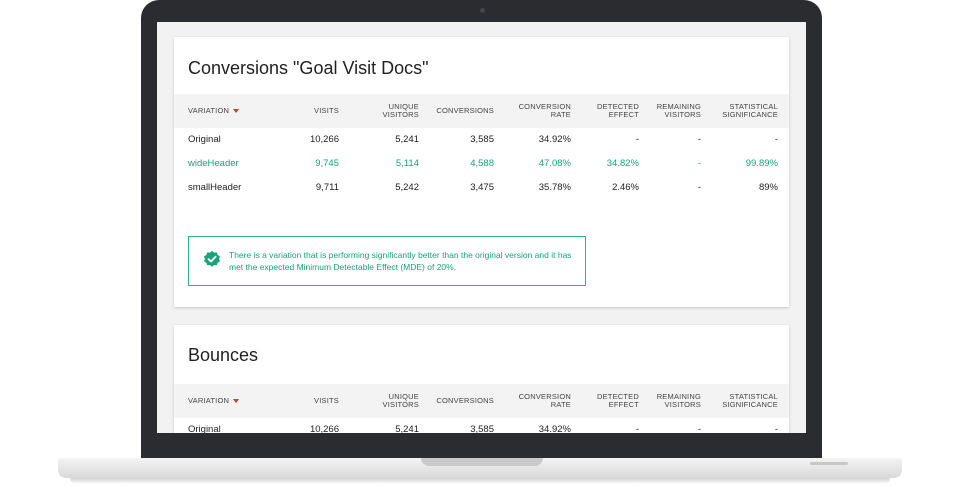 The height and width of the screenshot is (487, 967). I want to click on laptop-base, so click(480, 468).